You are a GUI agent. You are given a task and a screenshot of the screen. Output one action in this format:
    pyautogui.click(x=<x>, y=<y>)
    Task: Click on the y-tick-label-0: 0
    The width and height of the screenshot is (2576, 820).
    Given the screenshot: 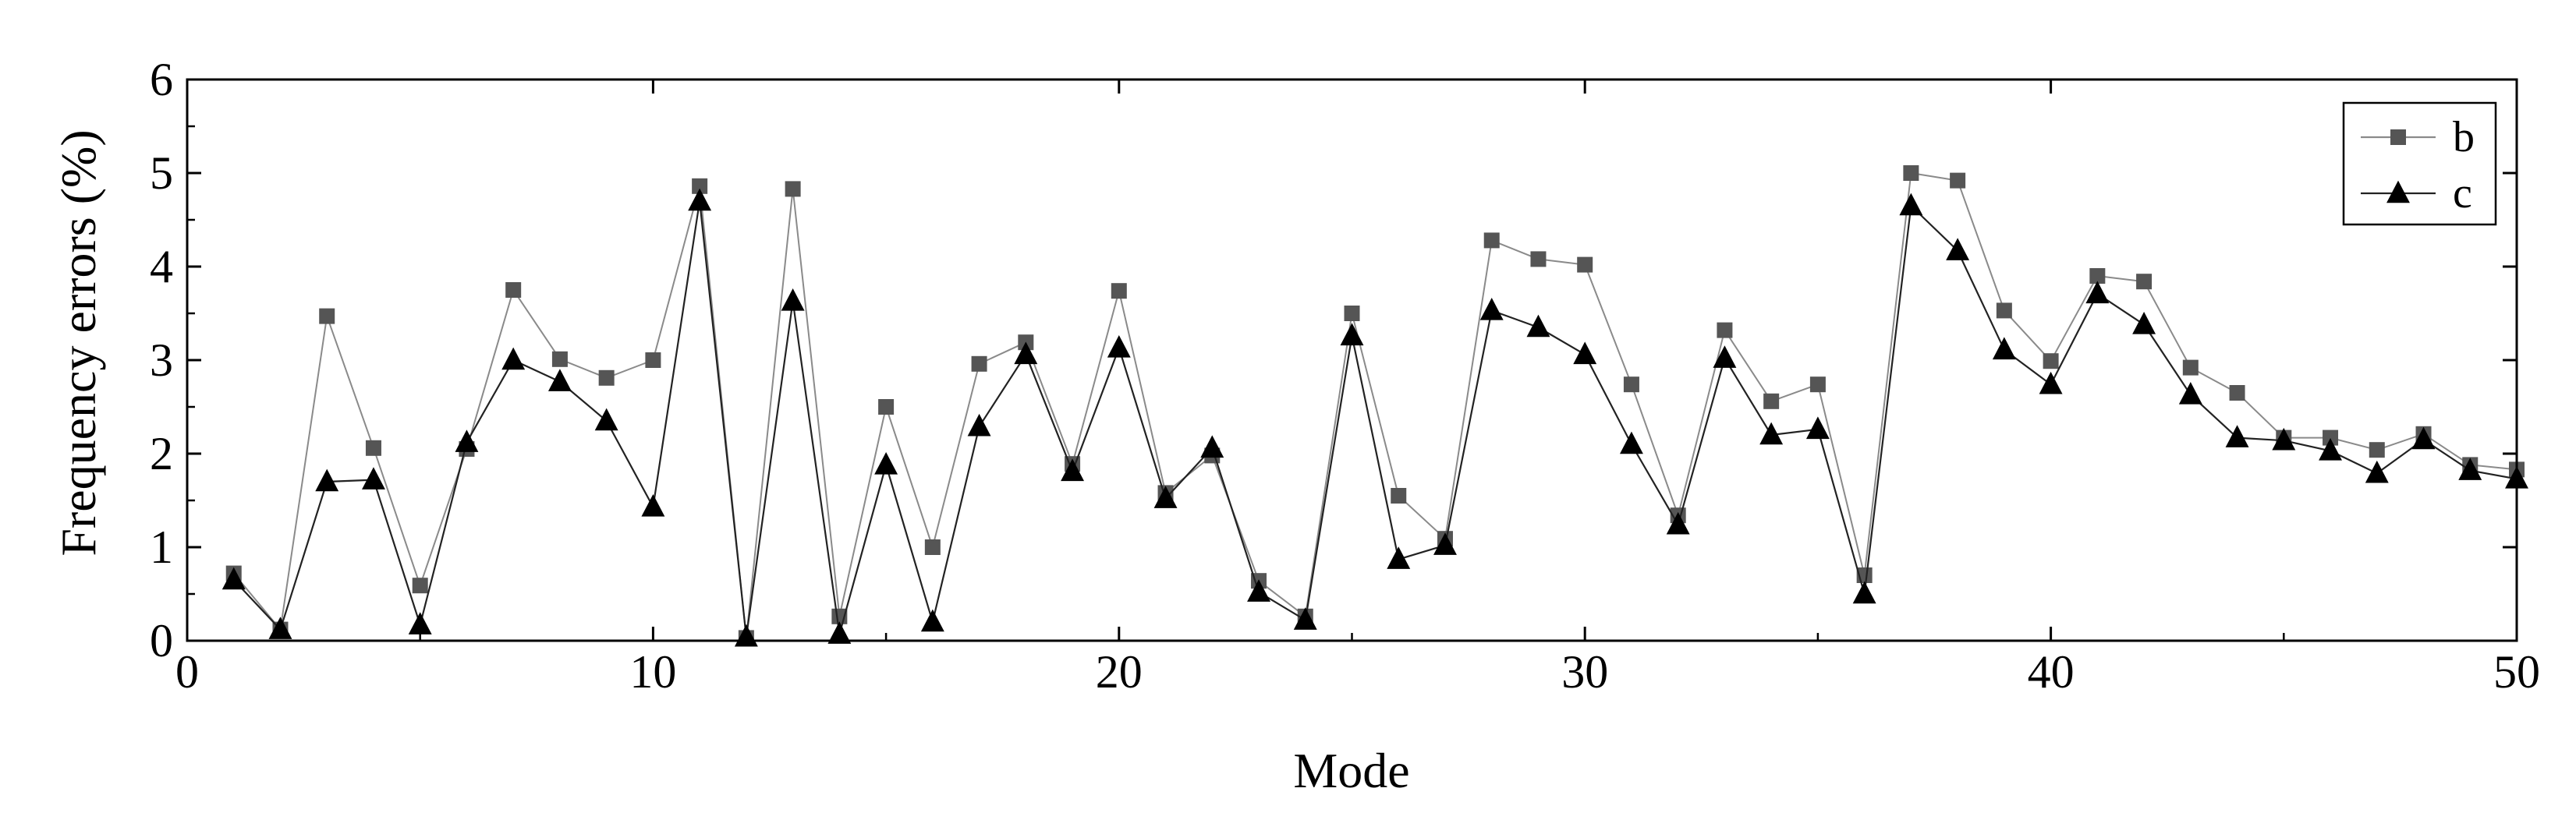 What is the action you would take?
    pyautogui.click(x=161, y=640)
    